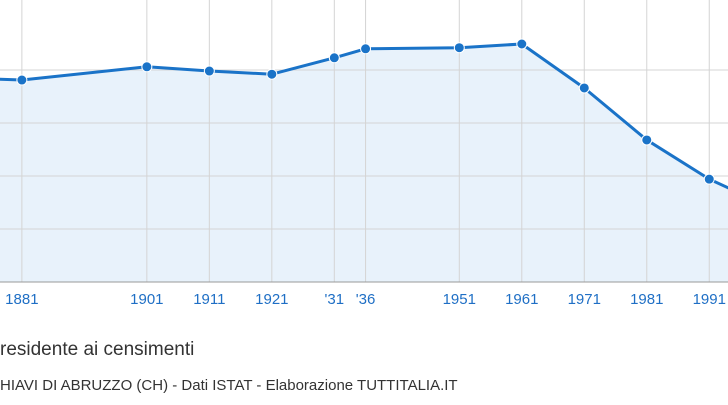  Describe the element at coordinates (366, 299) in the screenshot. I see `x-tick-label: '36` at that location.